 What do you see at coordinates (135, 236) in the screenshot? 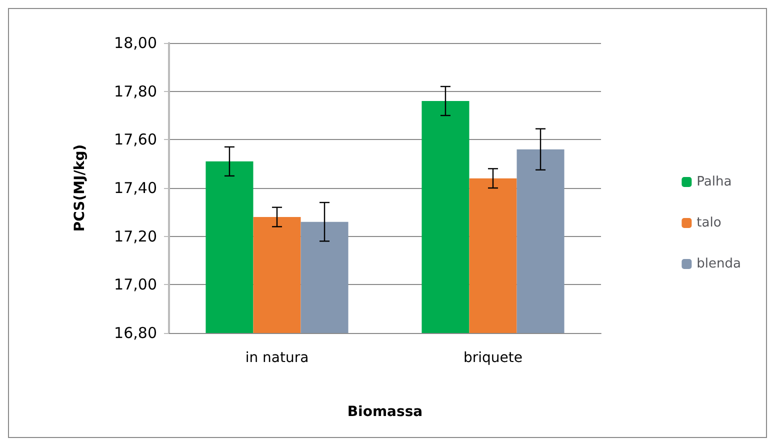
I see `y-tick-label: 17,20` at bounding box center [135, 236].